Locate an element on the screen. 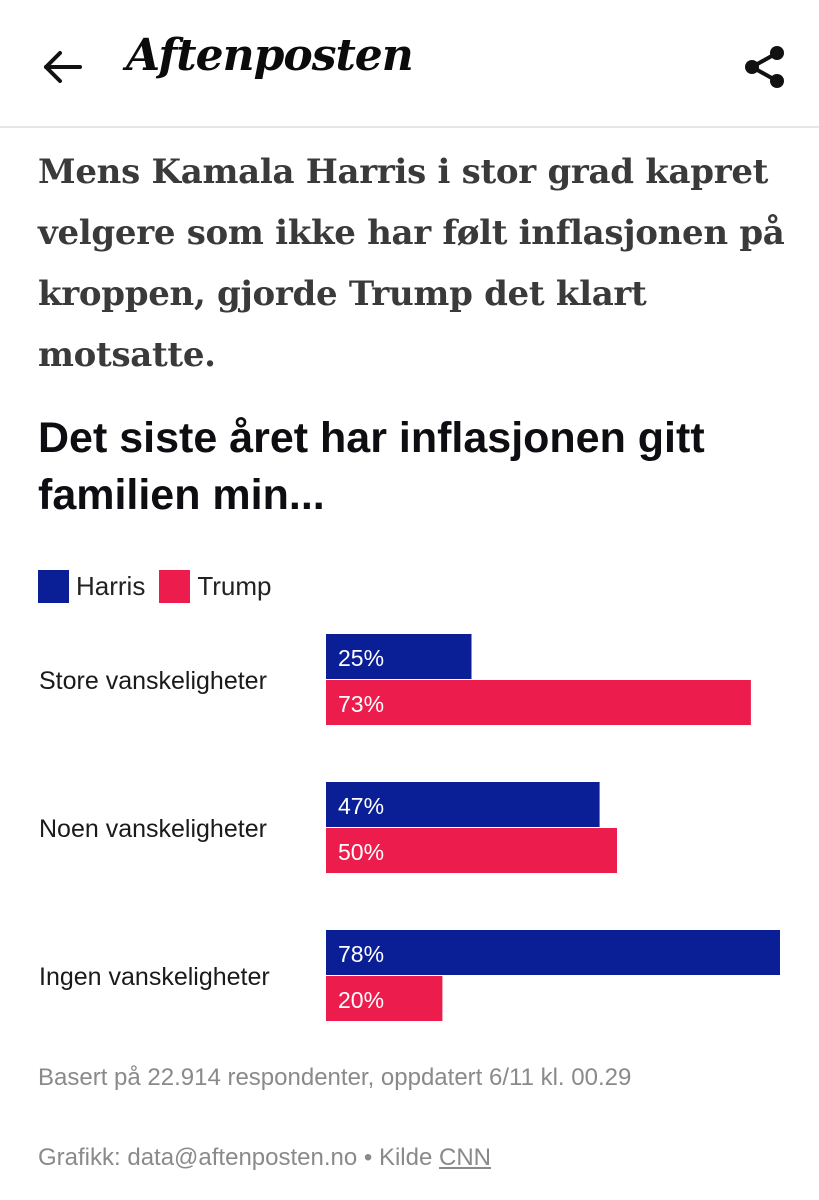  chart-legend: Harris Trump is located at coordinates (162, 586).